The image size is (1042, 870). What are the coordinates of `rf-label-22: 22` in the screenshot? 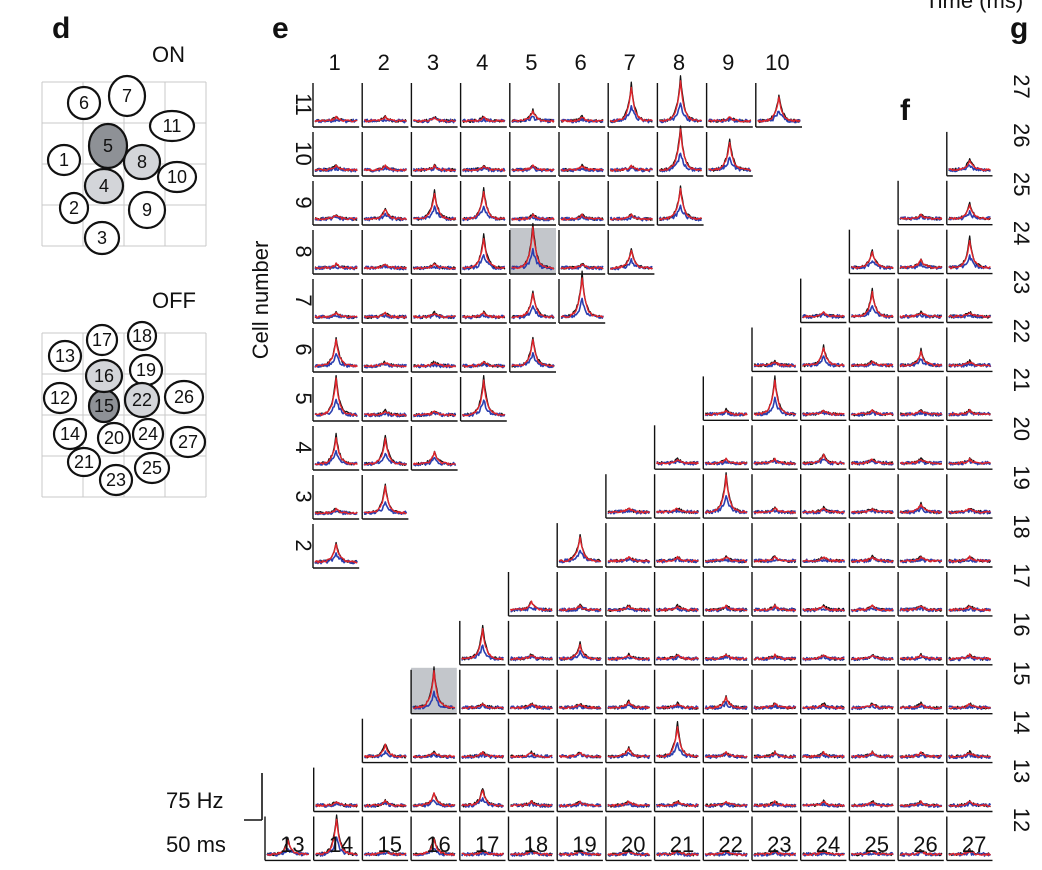 It's located at (142, 400).